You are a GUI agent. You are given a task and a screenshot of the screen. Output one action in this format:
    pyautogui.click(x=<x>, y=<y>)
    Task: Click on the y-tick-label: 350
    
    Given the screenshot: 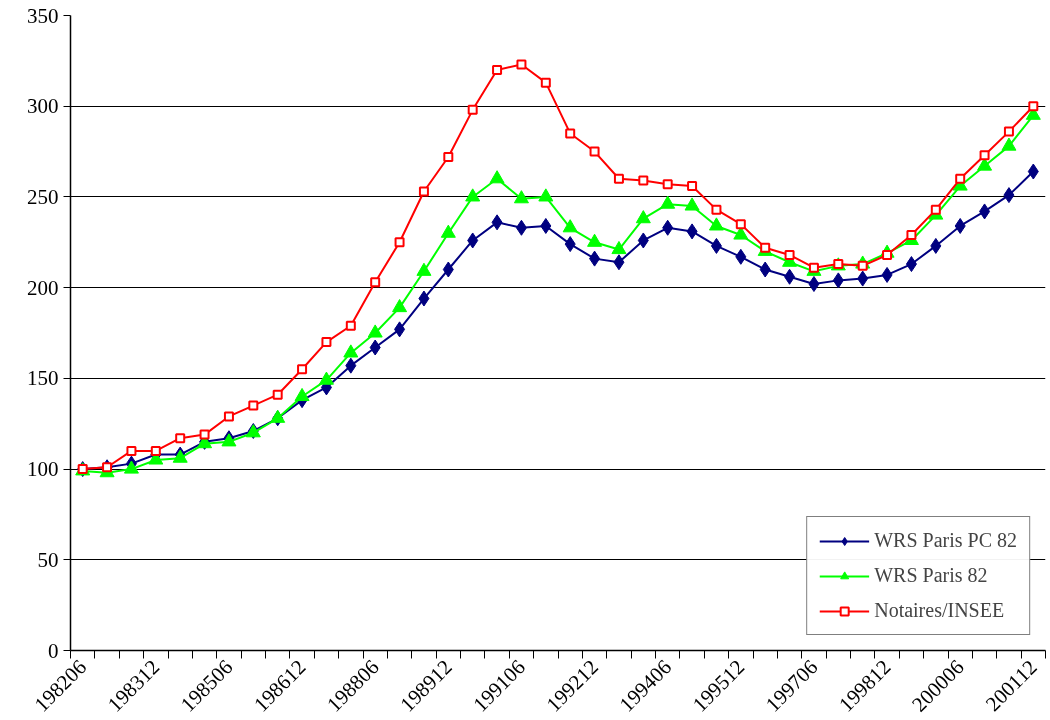 What is the action you would take?
    pyautogui.click(x=43, y=15)
    